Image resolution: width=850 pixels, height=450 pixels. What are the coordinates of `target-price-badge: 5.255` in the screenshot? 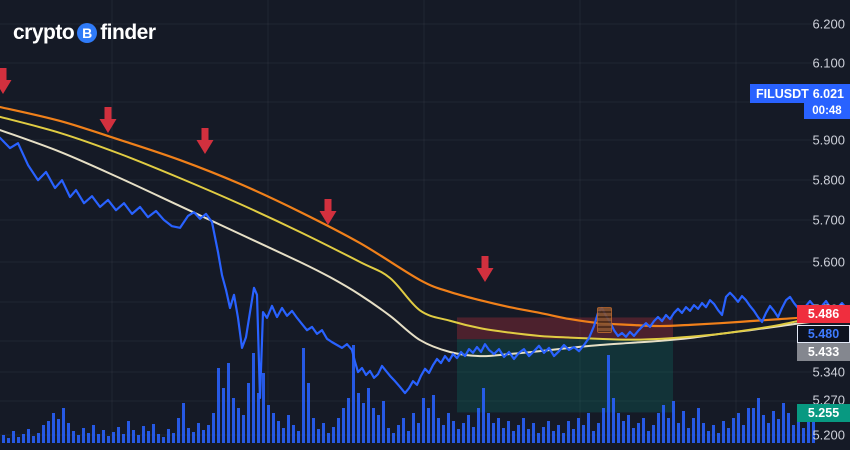 It's located at (823, 413).